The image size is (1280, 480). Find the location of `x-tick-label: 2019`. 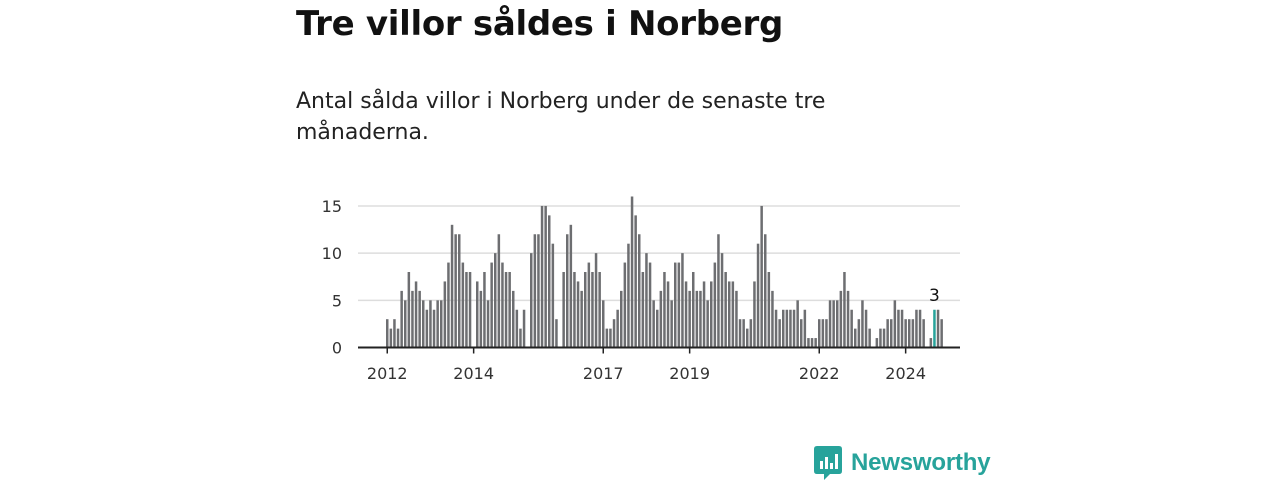

x-tick-label: 2019 is located at coordinates (689, 373).